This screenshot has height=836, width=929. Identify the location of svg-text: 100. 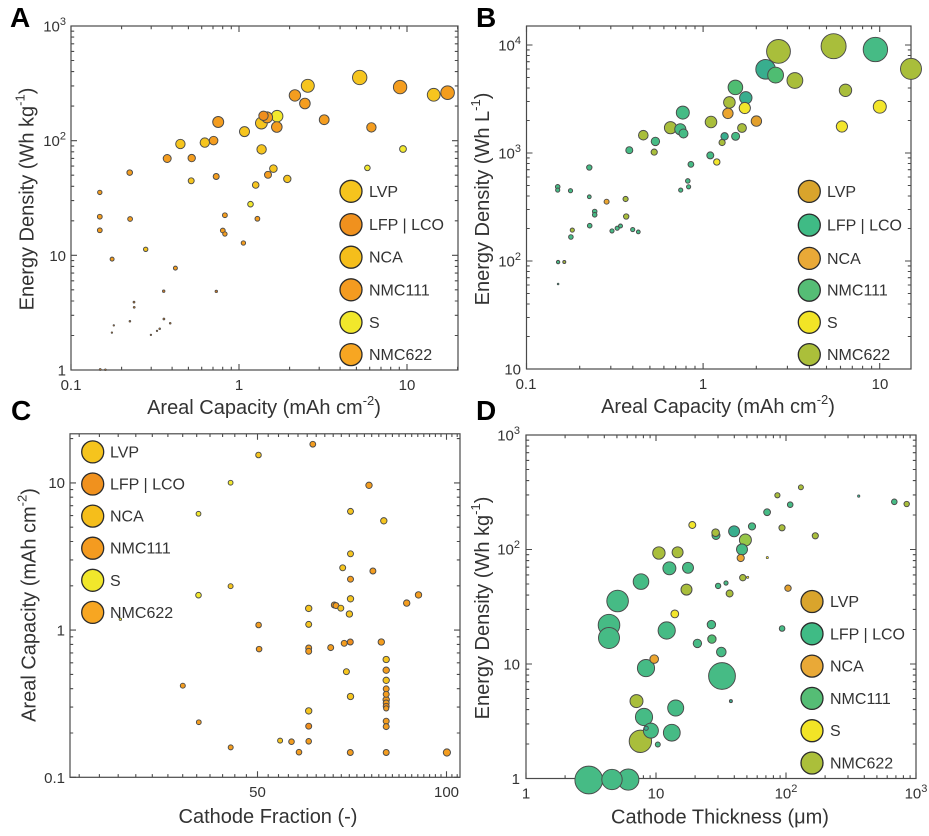
(446, 792).